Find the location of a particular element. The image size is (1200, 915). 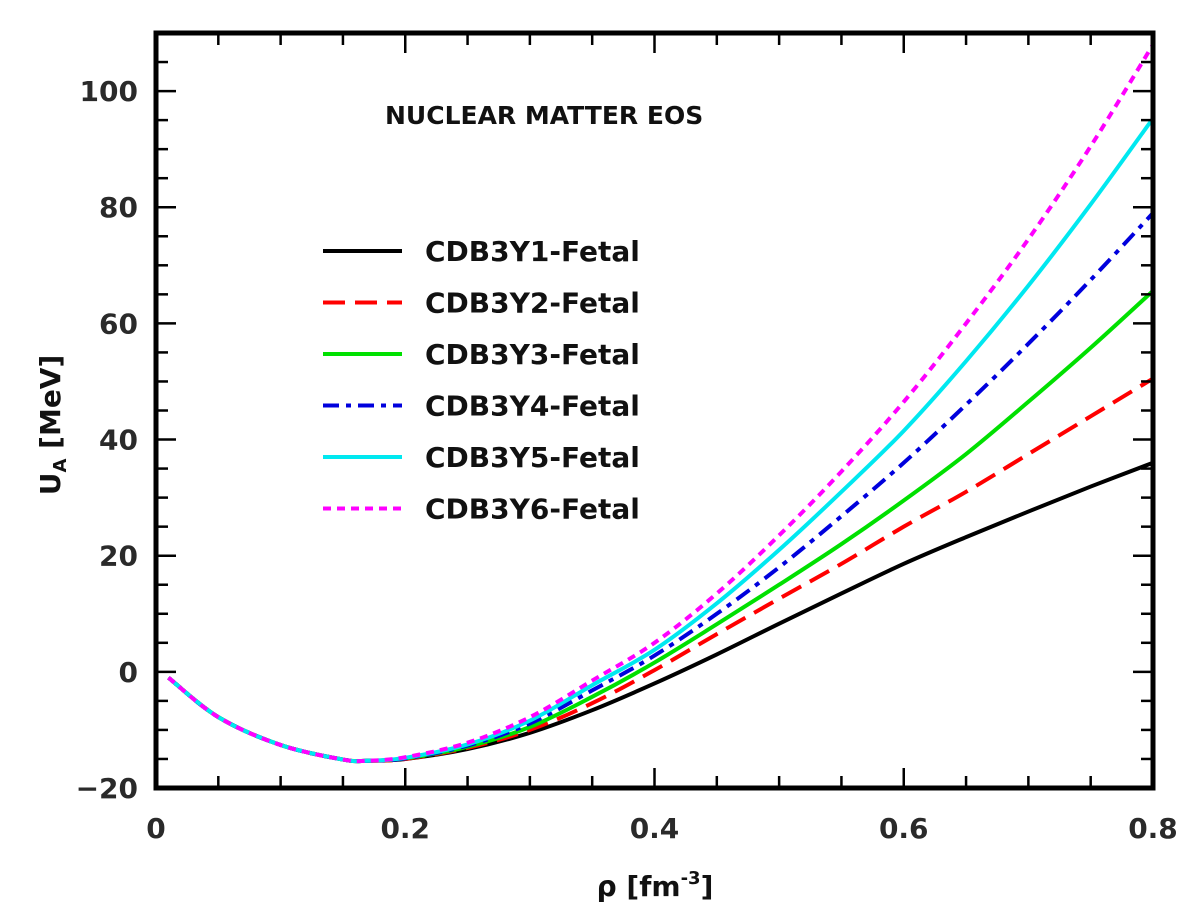

legend-label-5: CDB3Y5-Fetal is located at coordinates (532, 457).